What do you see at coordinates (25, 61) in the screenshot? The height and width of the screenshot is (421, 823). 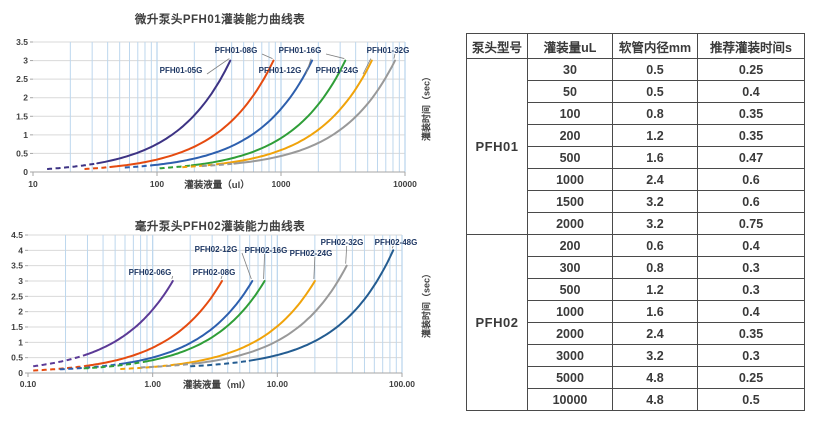 I see `y-axis-tick-label: 3` at bounding box center [25, 61].